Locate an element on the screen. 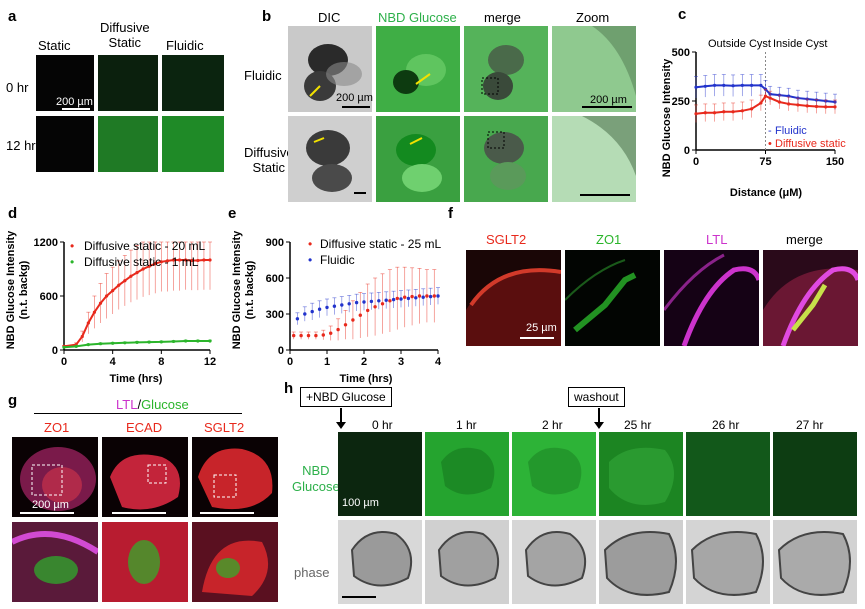  image-h-phase-26hr is located at coordinates (728, 562).